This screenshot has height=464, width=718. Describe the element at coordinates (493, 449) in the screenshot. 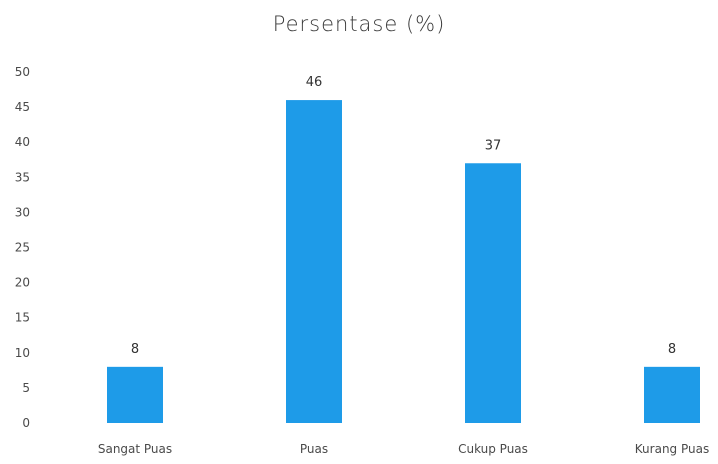

I see `category-label: Cukup Puas` at that location.